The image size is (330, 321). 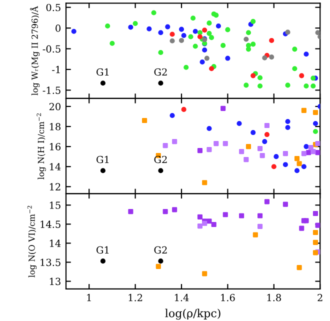 I want to click on x-tick-label: 1, so click(x=89, y=298).